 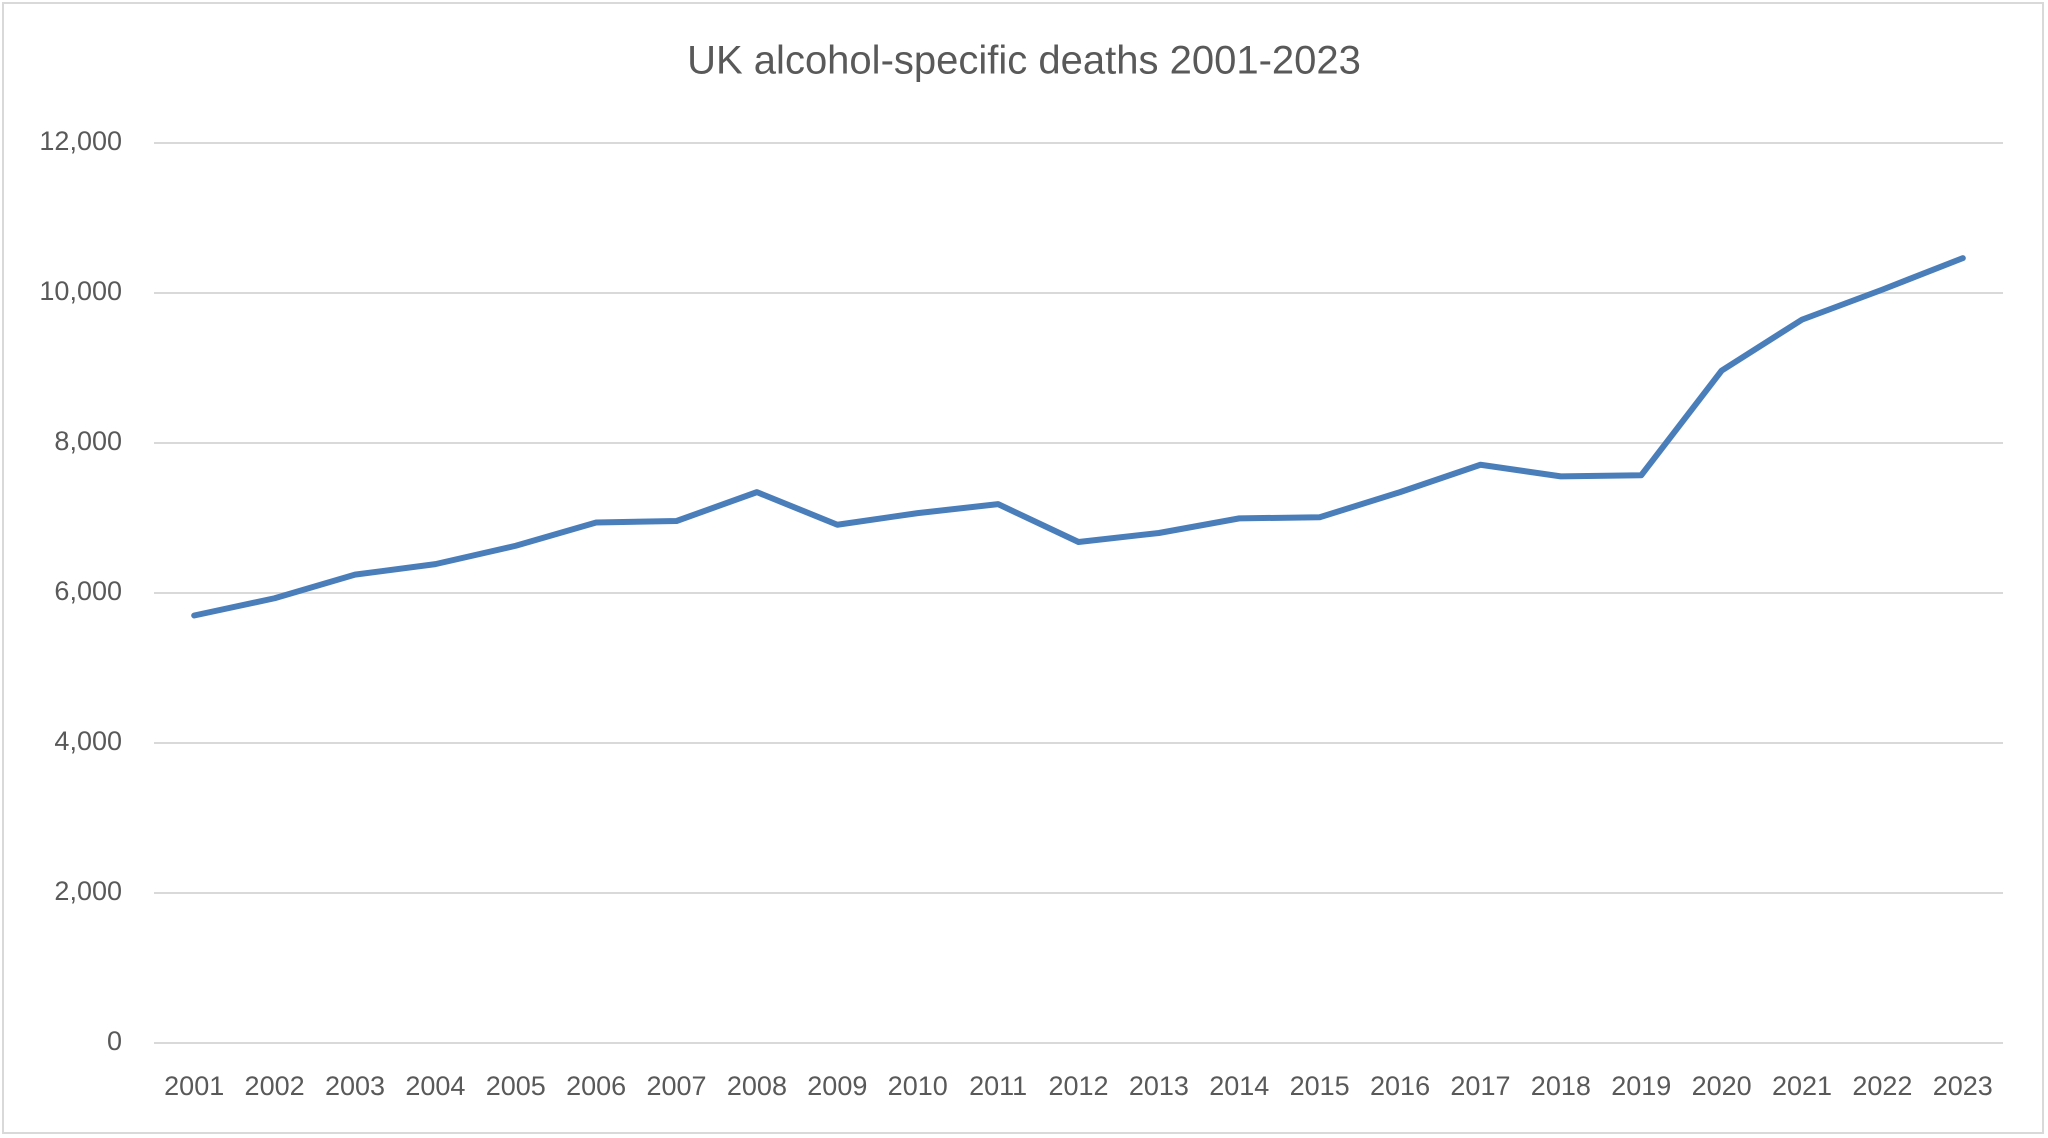 What do you see at coordinates (1159, 1086) in the screenshot?
I see `x-tick-label: 2013` at bounding box center [1159, 1086].